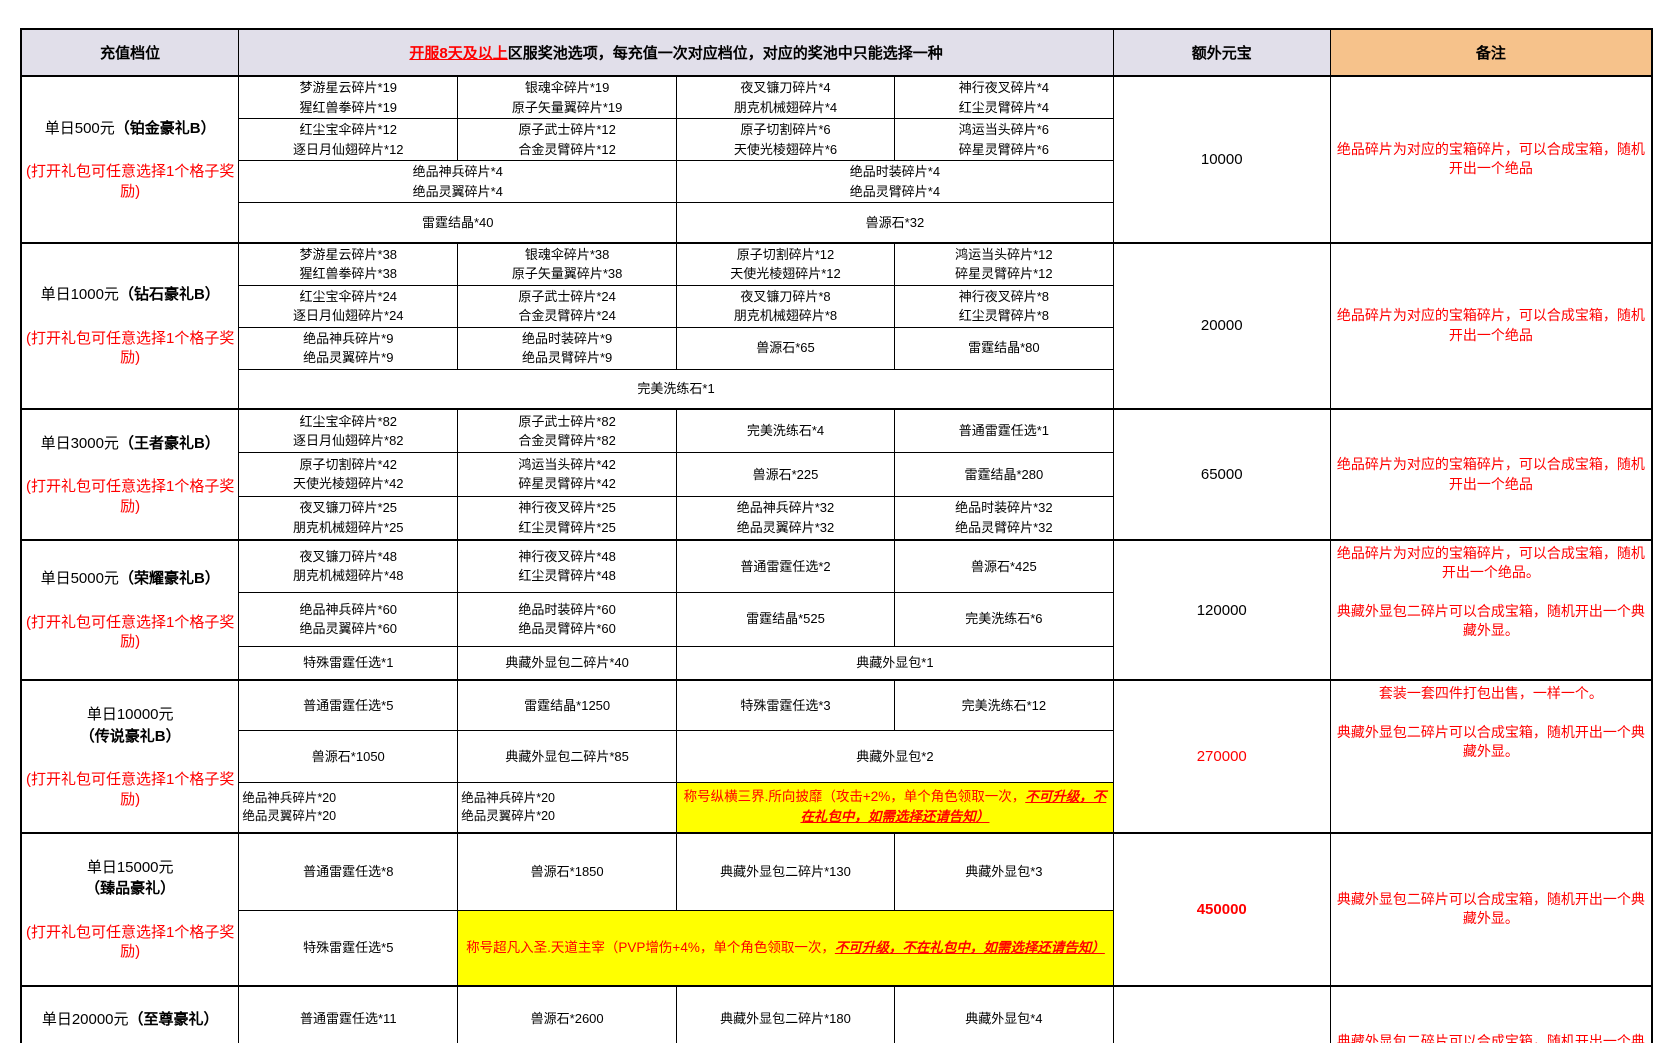 The width and height of the screenshot is (1653, 1043). Describe the element at coordinates (348, 808) in the screenshot. I see `pool-cell: 绝品神兵碎片*20 绝品灵翼碎片*20` at that location.